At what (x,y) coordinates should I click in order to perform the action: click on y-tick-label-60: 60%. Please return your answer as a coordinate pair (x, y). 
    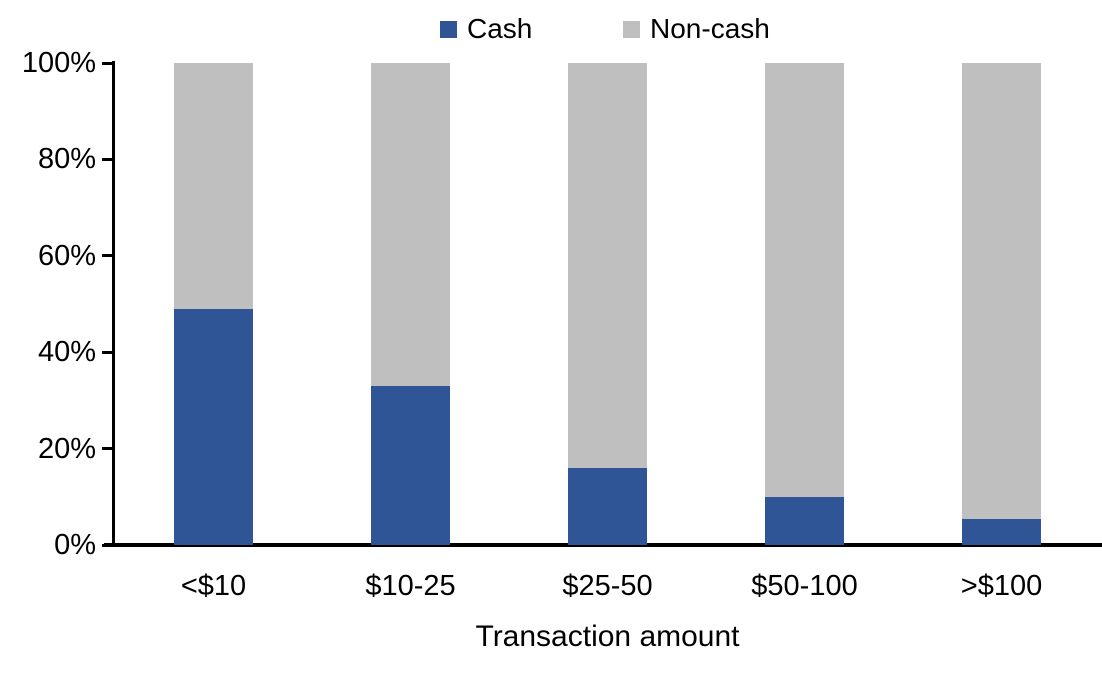
    Looking at the image, I should click on (66, 255).